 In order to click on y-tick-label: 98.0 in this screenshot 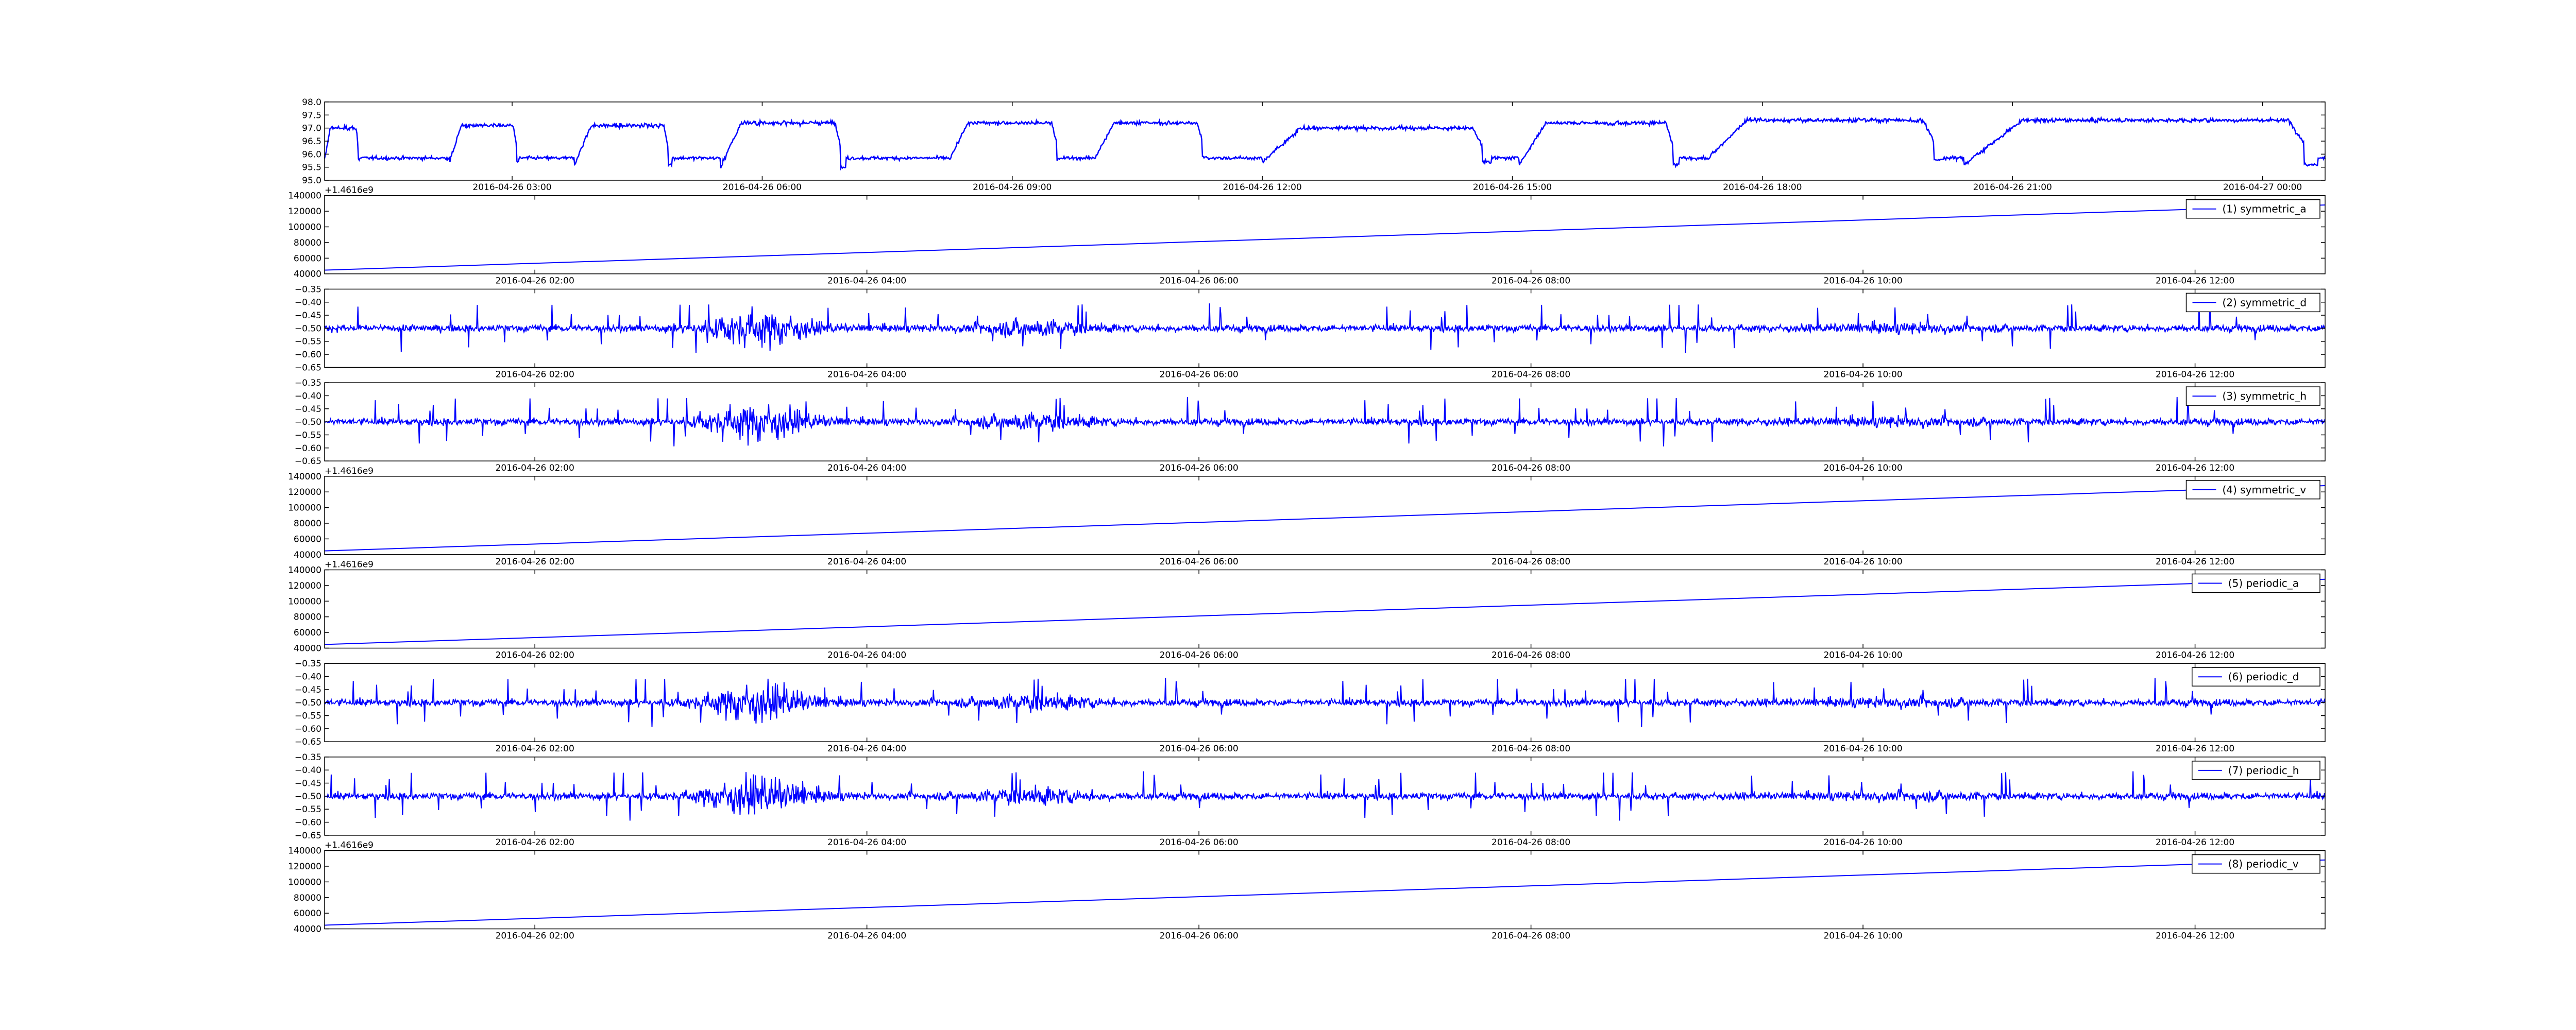, I will do `click(311, 102)`.